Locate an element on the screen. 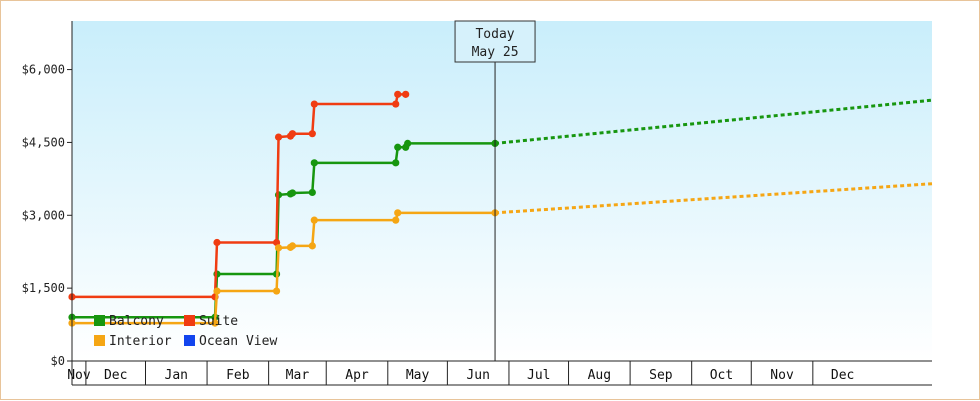 Image resolution: width=980 pixels, height=401 pixels. month-label: Feb is located at coordinates (238, 375).